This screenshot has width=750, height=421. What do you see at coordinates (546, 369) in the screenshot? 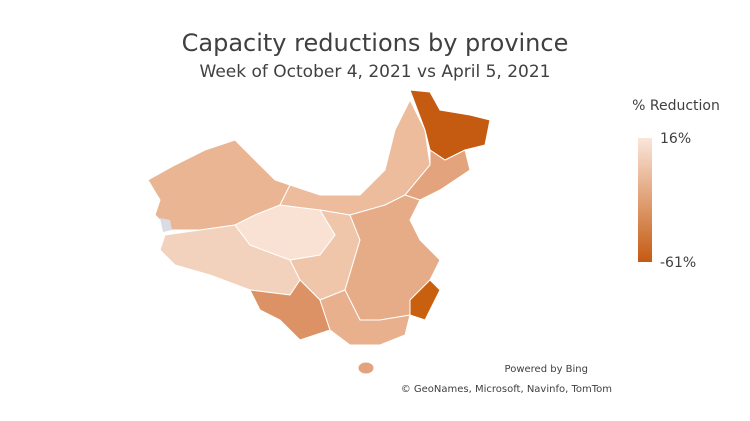
I see `provider-credit: Powered by Bing` at bounding box center [546, 369].